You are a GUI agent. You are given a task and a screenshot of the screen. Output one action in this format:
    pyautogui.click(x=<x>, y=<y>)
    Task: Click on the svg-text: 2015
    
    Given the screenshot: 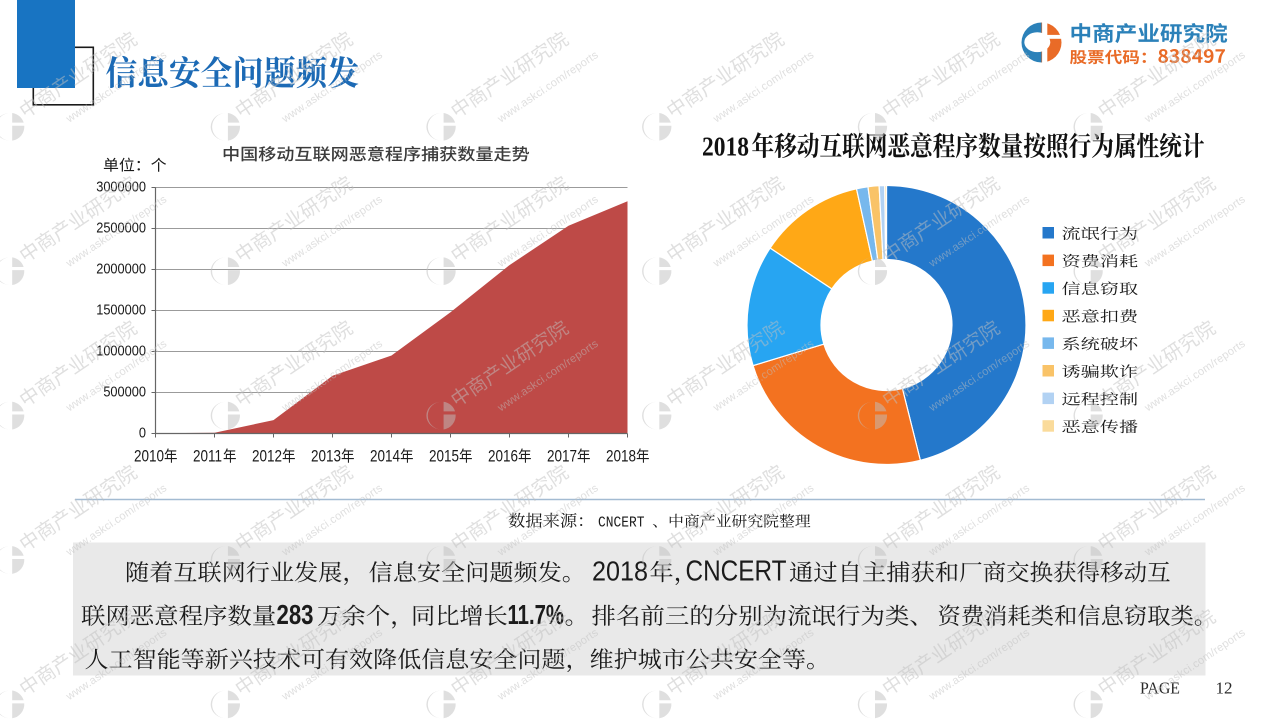 What is the action you would take?
    pyautogui.click(x=444, y=456)
    